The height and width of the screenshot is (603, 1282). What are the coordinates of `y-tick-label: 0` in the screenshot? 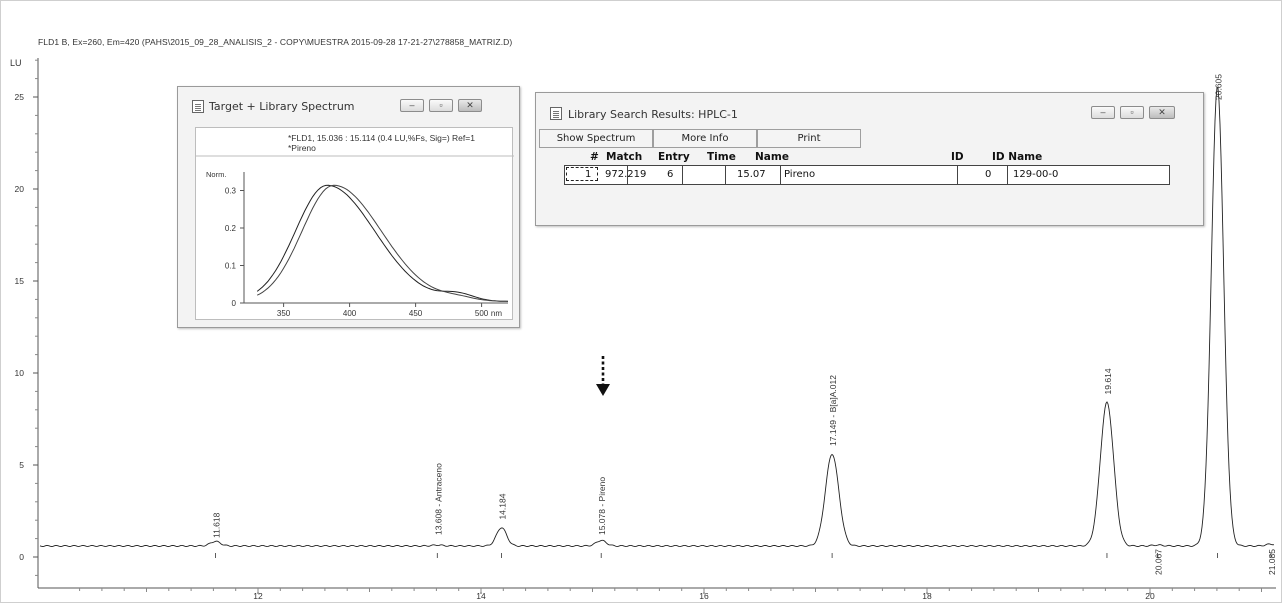 It's located at (21, 557).